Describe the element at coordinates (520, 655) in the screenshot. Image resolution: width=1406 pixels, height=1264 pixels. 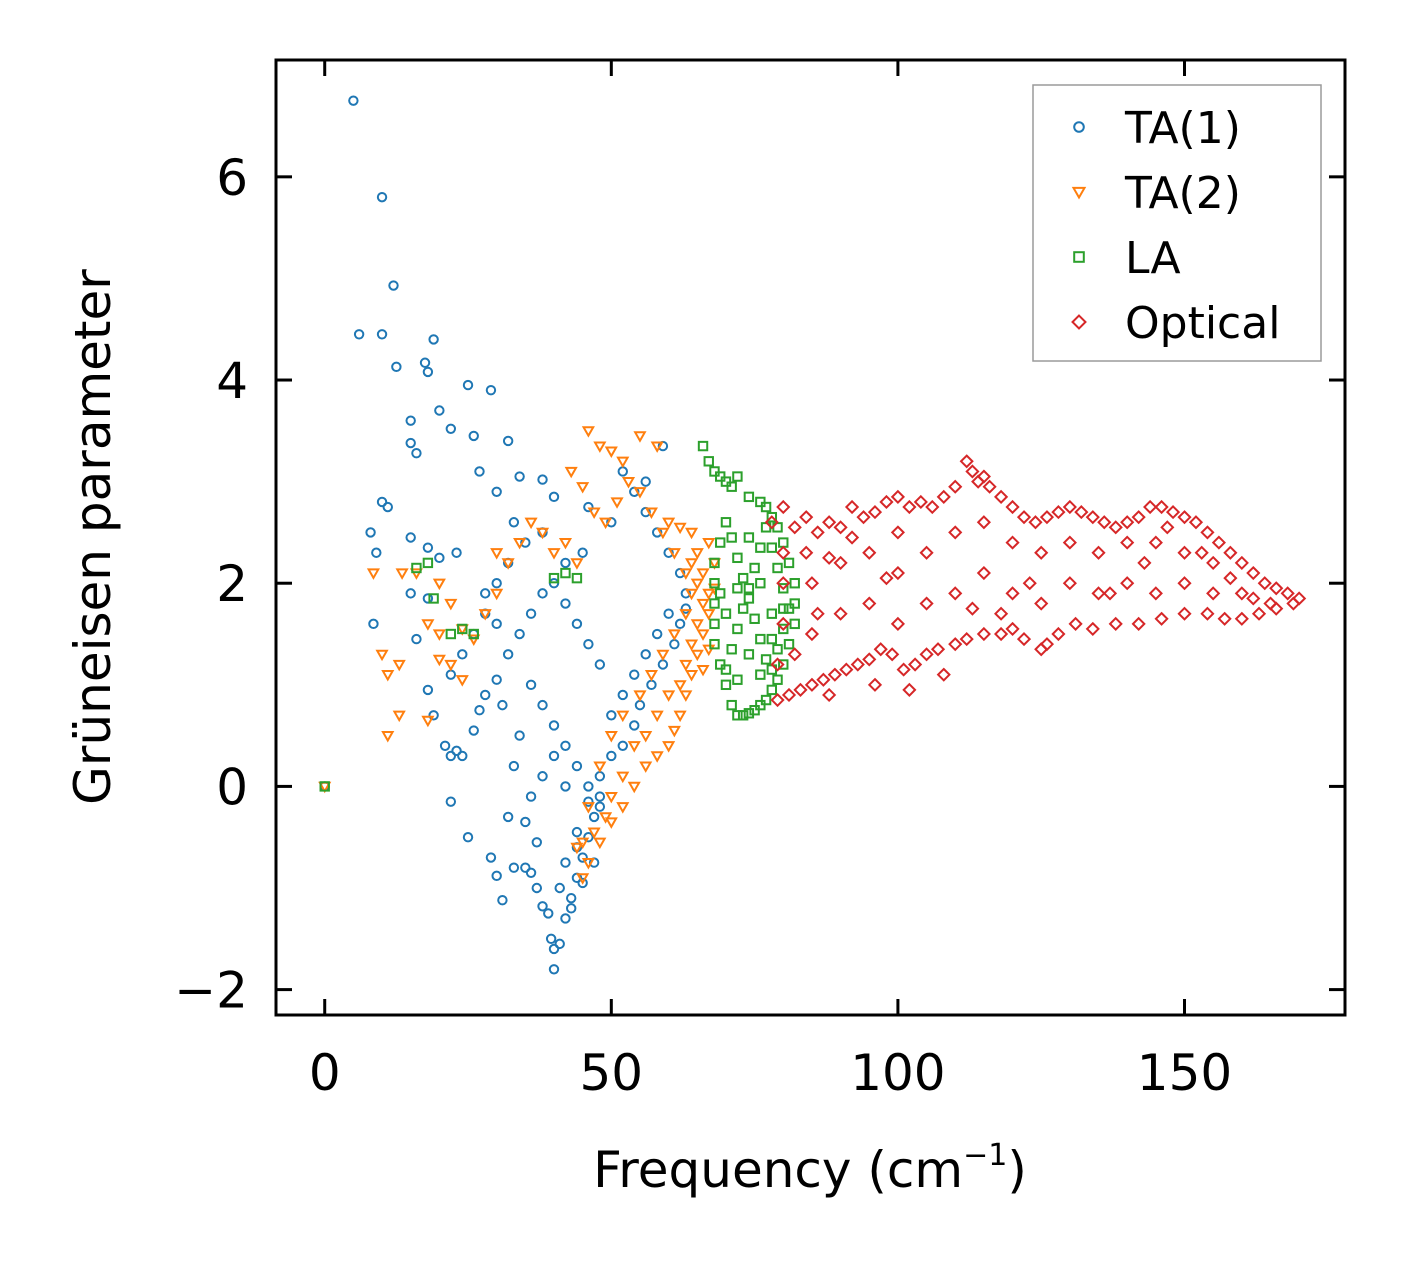
I see `series-ta-2-` at that location.